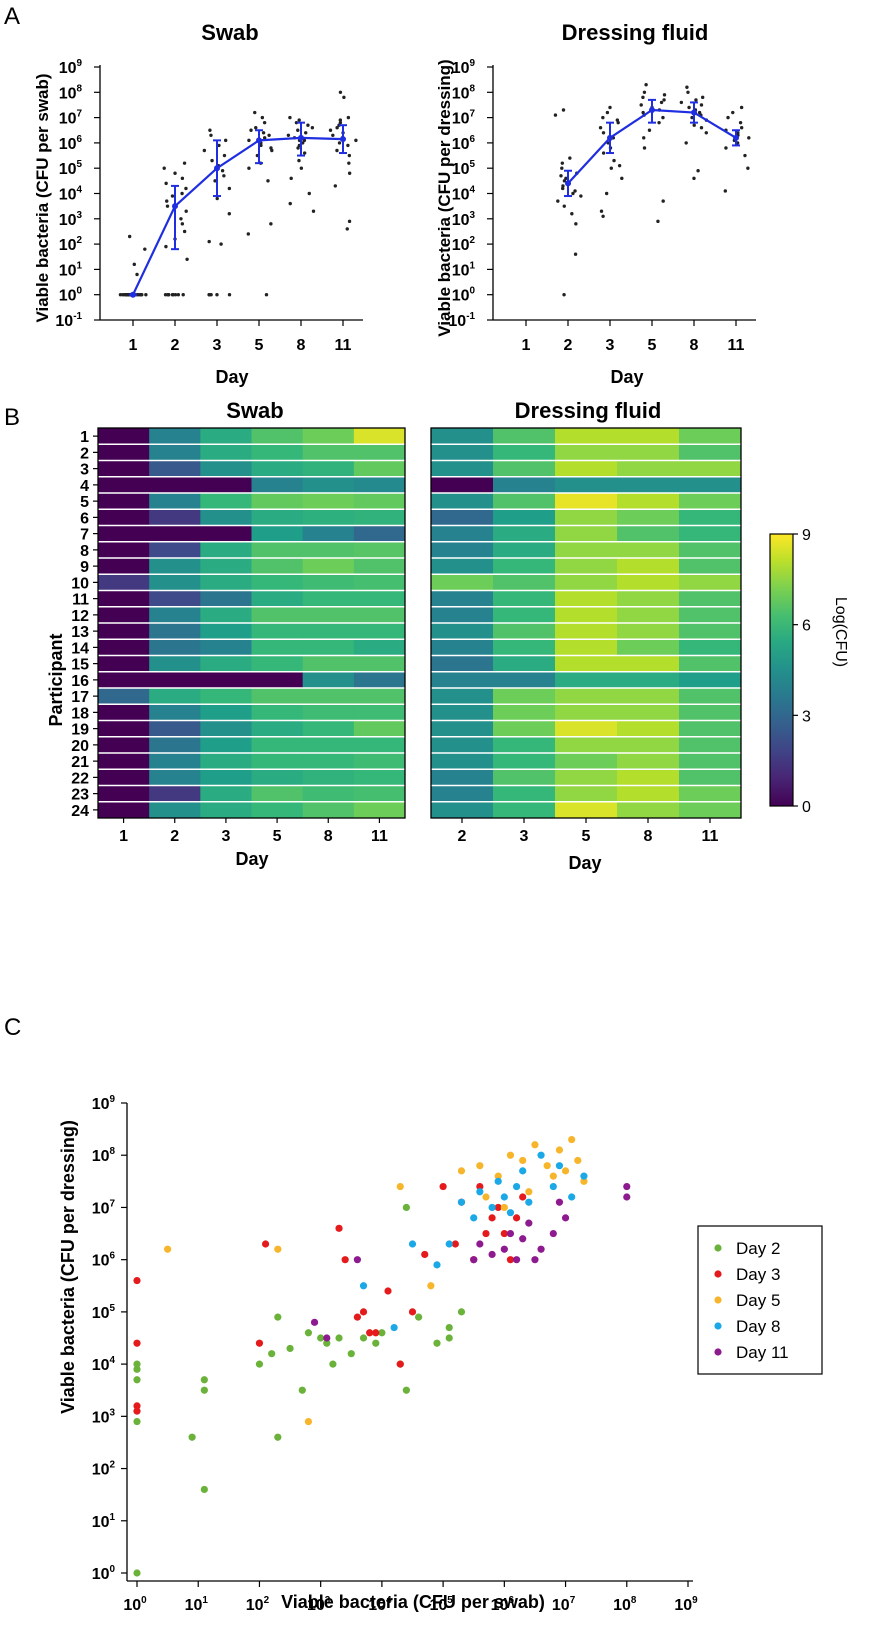 The width and height of the screenshot is (883, 1637). What do you see at coordinates (205, 1600) in the screenshot?
I see `c-xtick-label-exp: 1` at bounding box center [205, 1600].